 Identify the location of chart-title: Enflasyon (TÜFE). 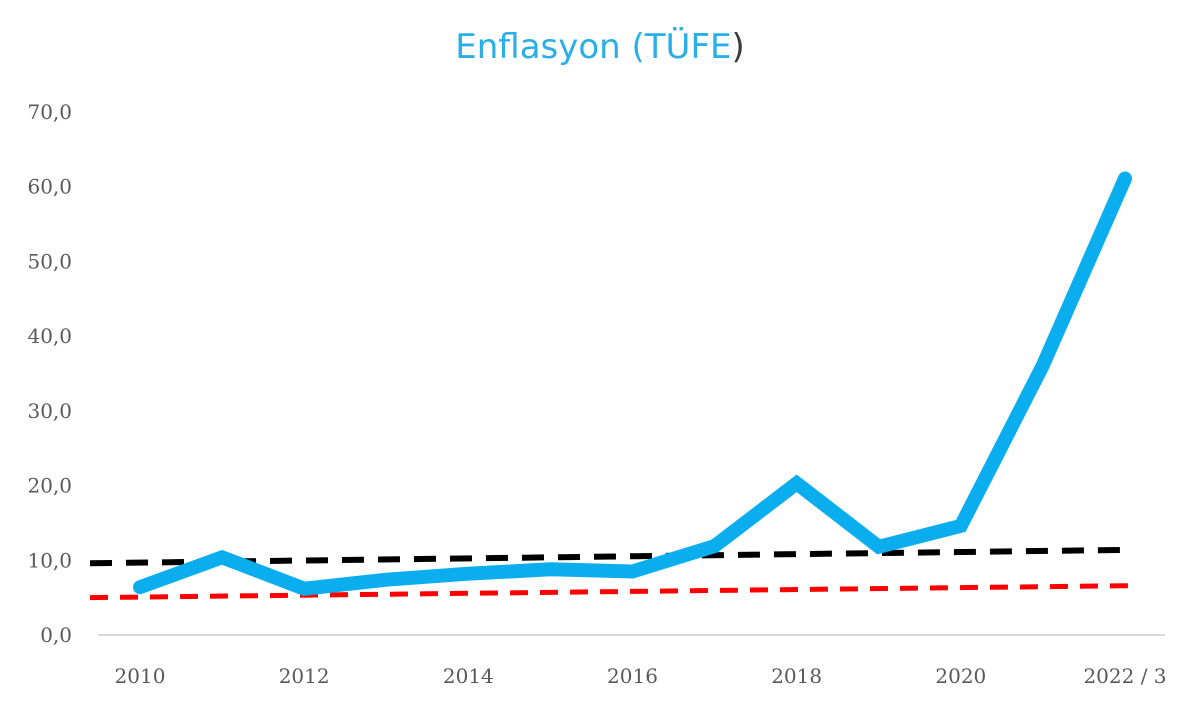
(600, 46).